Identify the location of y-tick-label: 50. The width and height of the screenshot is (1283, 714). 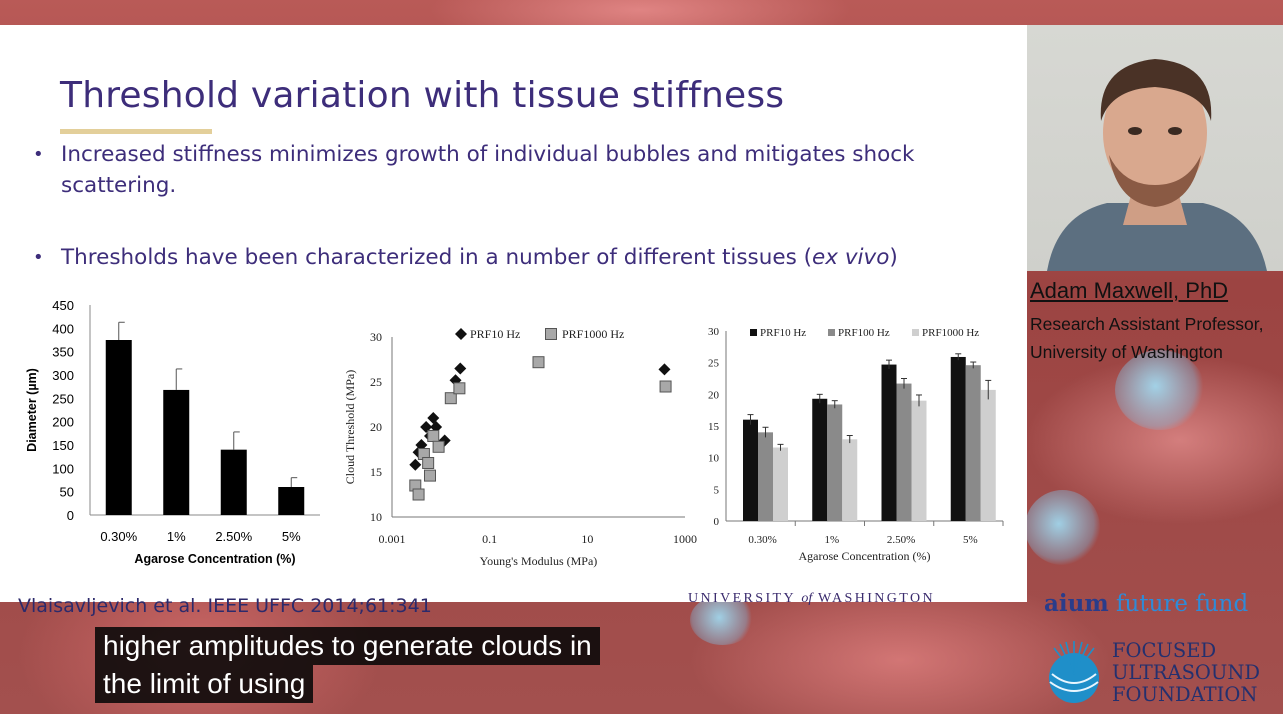
(67, 492).